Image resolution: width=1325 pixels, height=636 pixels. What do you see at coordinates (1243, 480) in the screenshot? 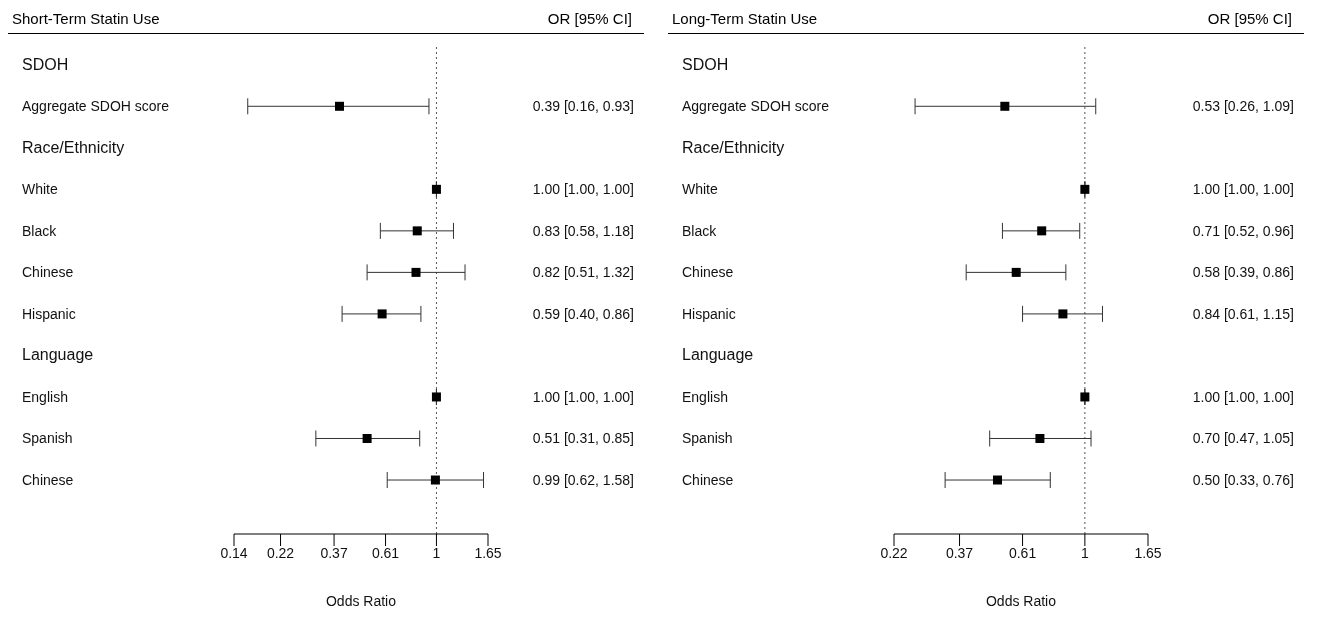
I see `data-label: 0.50 [0.33, 0.76]` at bounding box center [1243, 480].